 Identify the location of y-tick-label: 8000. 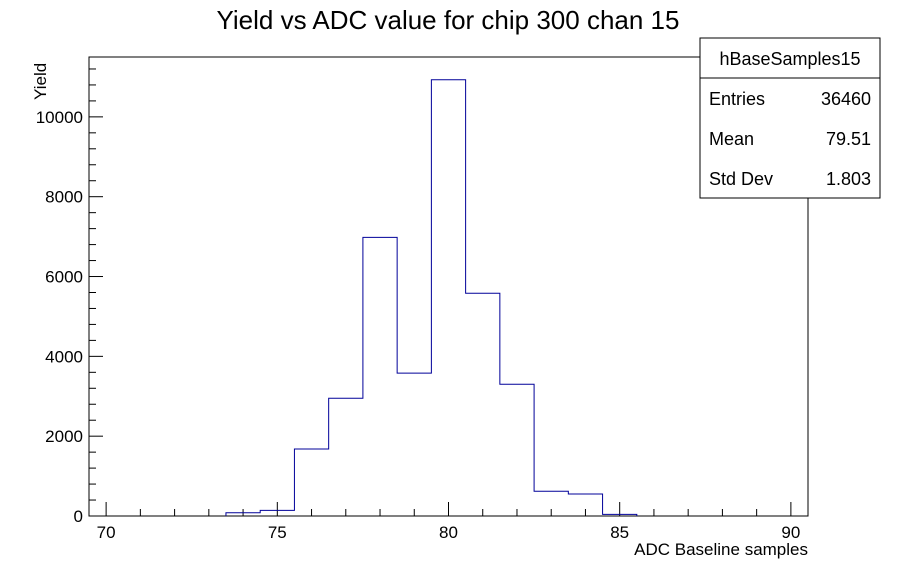
(64, 197).